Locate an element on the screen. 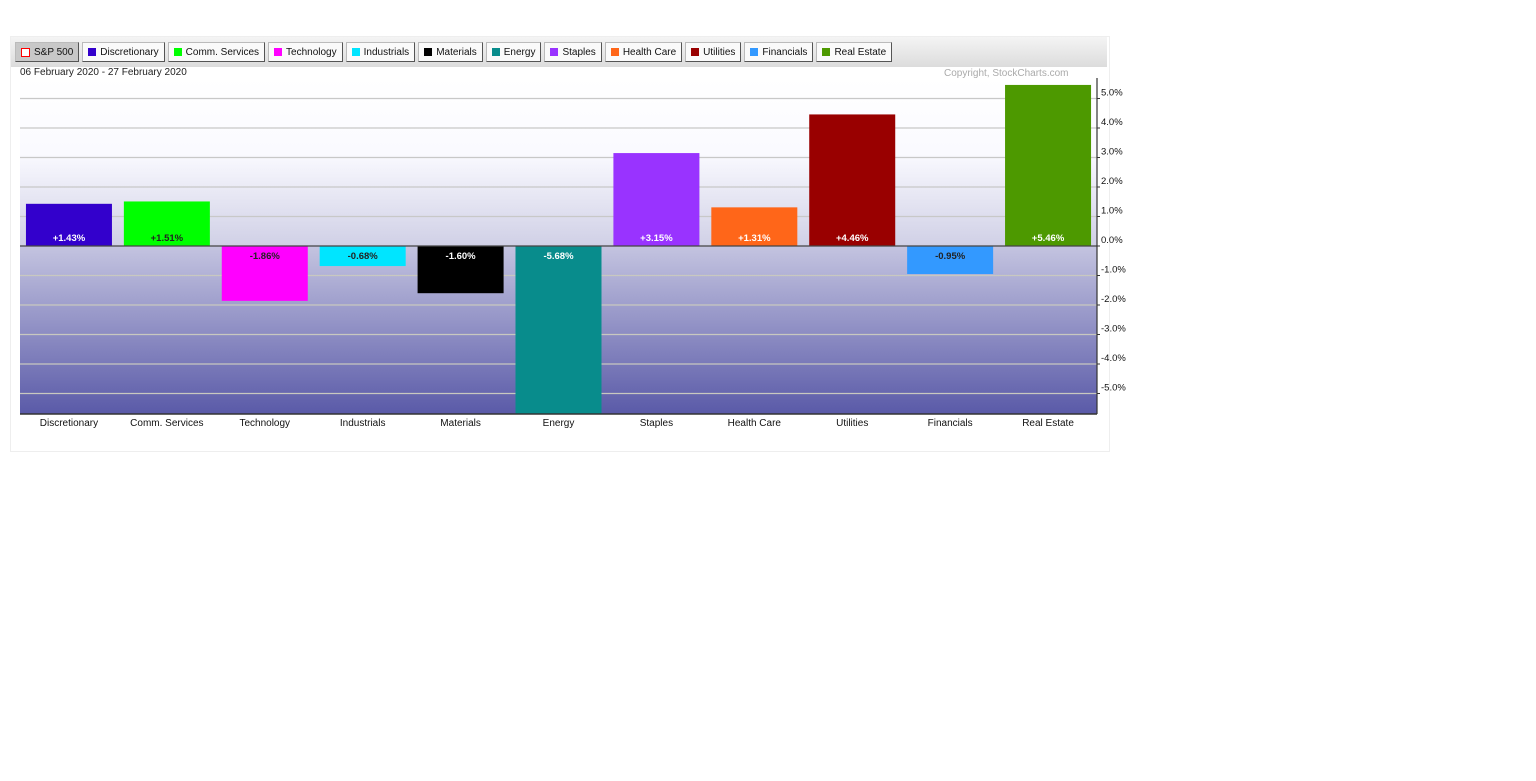 This screenshot has width=1536, height=781. y-tick-label: 1.0% is located at coordinates (1112, 211).